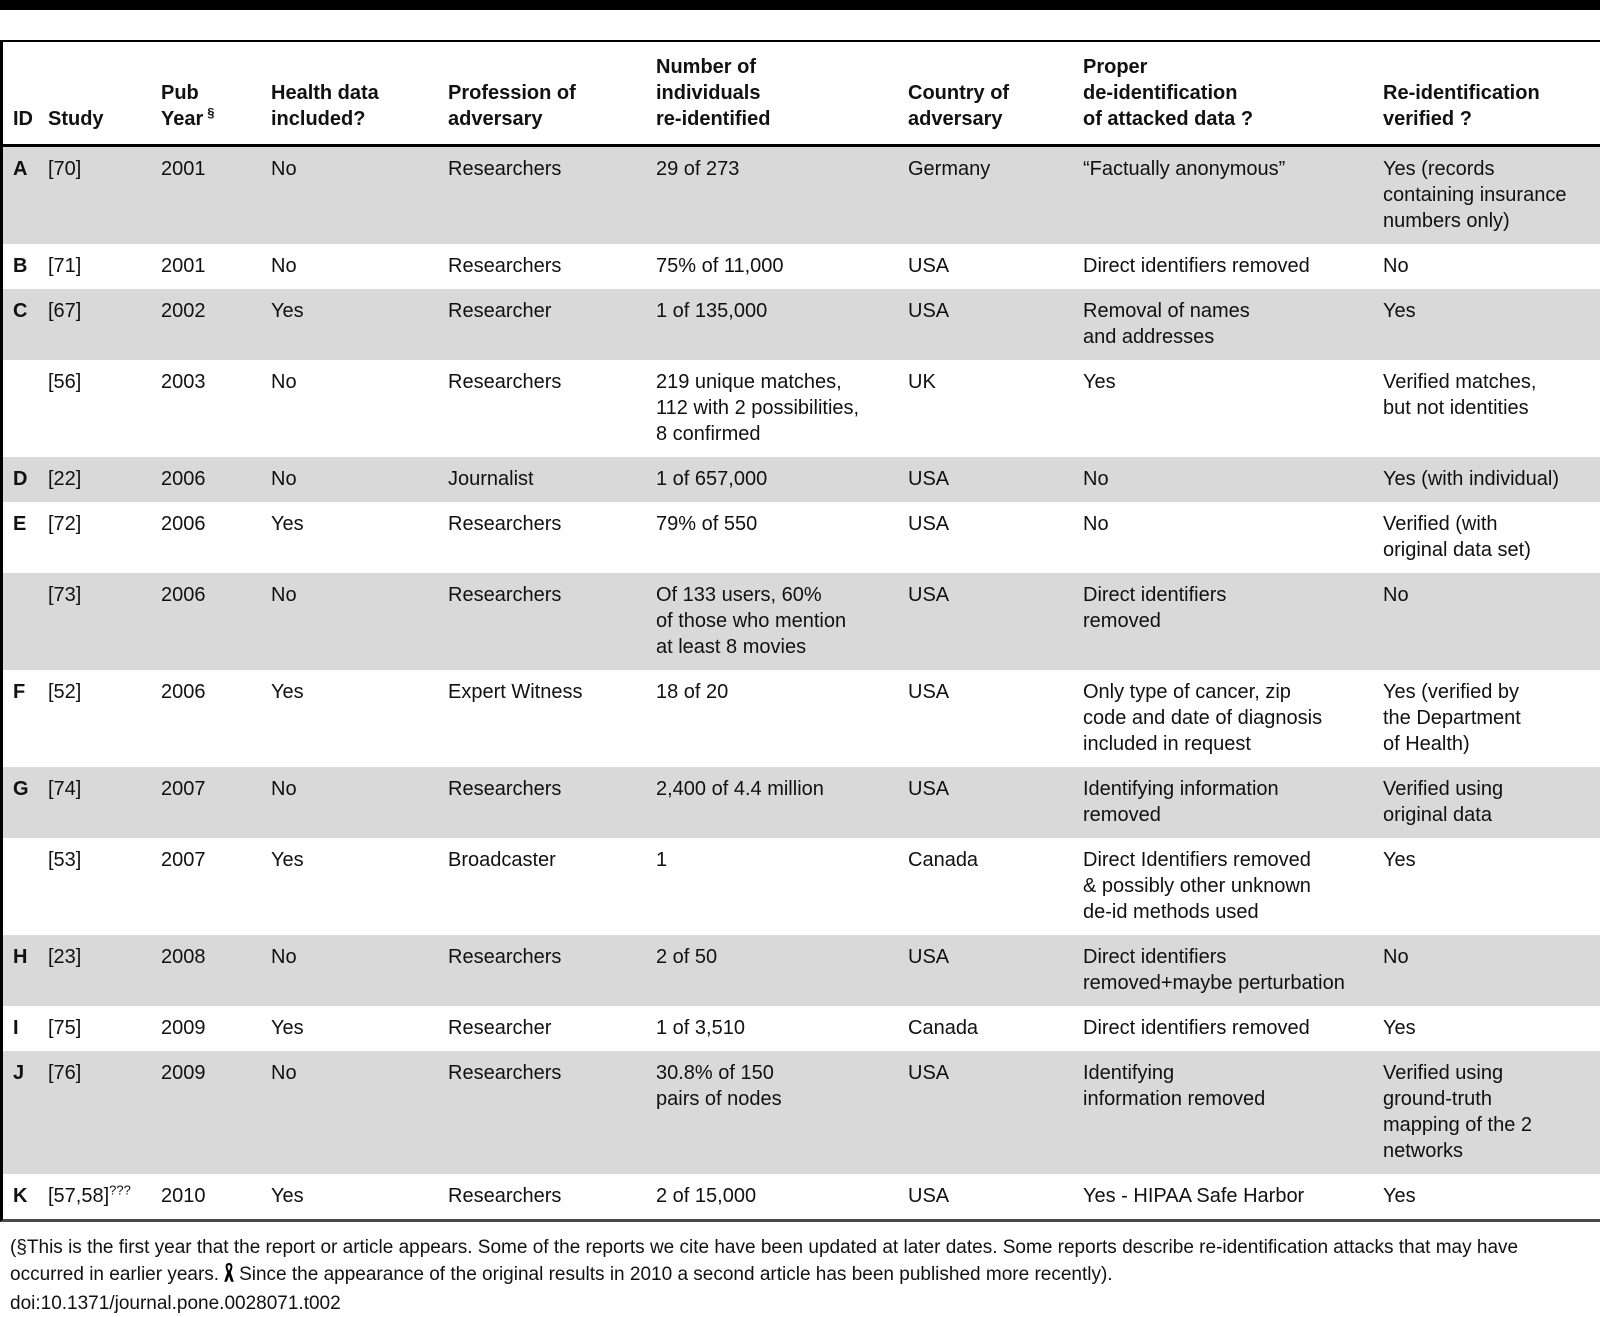 The height and width of the screenshot is (1317, 1600). I want to click on awareness-ribbon-icon, so click(229, 1272).